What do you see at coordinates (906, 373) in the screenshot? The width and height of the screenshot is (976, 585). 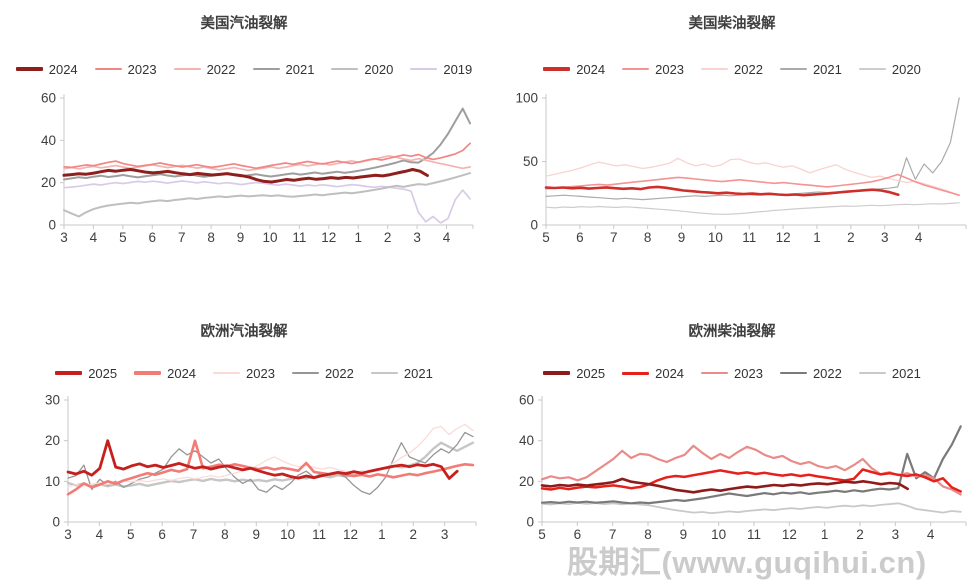 I see `legend-label: 2021` at bounding box center [906, 373].